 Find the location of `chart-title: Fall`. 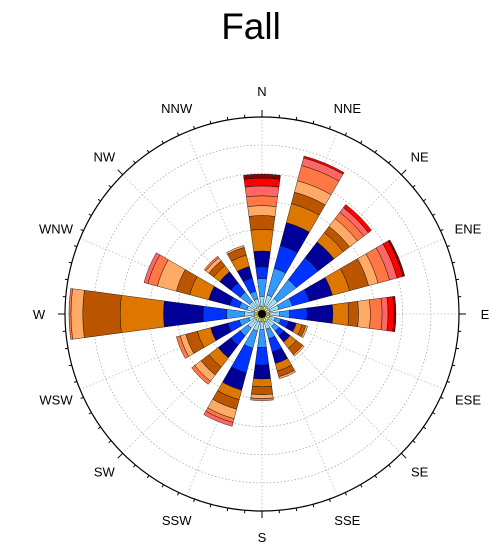

chart-title: Fall is located at coordinates (251, 26).